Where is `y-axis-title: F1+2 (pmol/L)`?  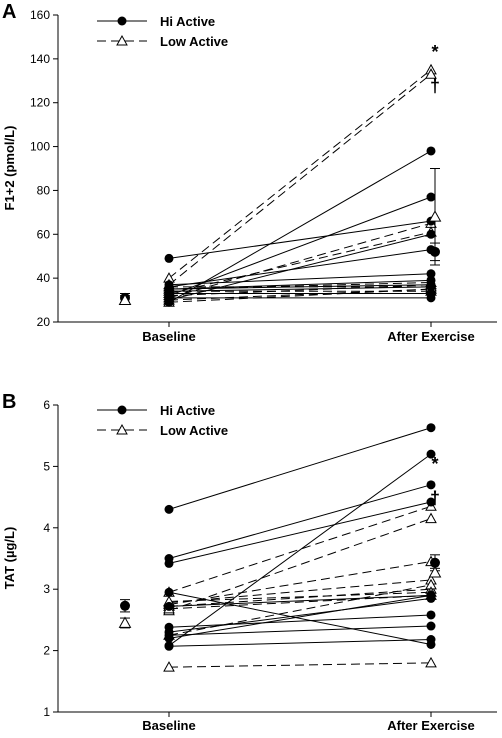
y-axis-title: F1+2 (pmol/L) is located at coordinates (9, 168).